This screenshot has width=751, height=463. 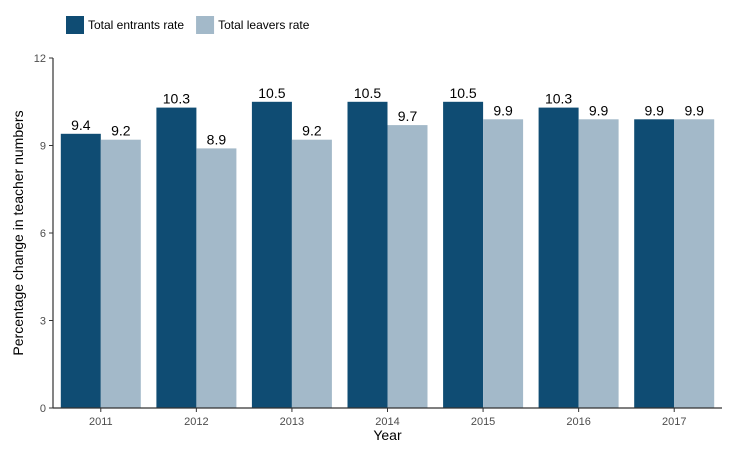 I want to click on bar-total-entrants-rate-2015, so click(x=463, y=255).